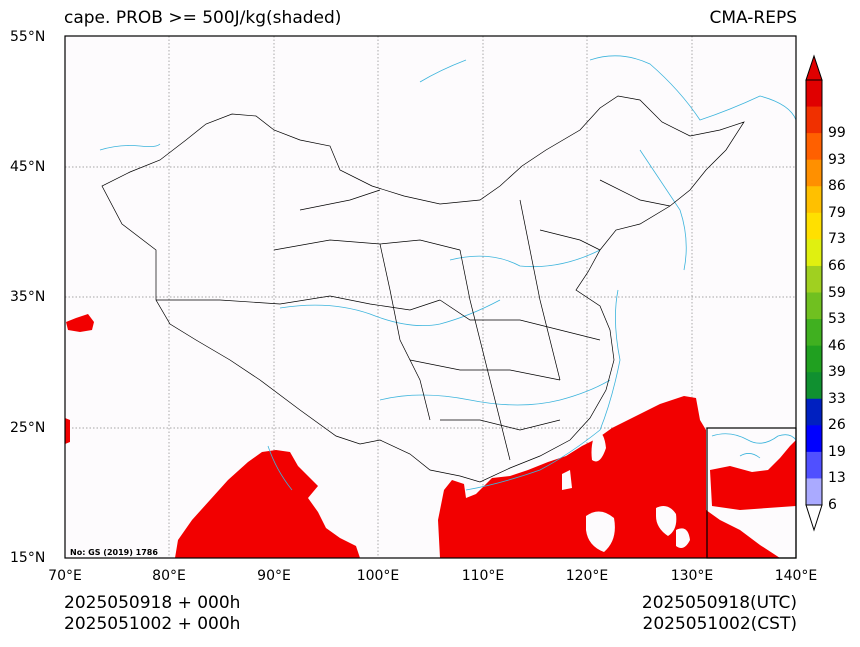  What do you see at coordinates (152, 603) in the screenshot?
I see `init-utc: 2025050918 + 000h` at bounding box center [152, 603].